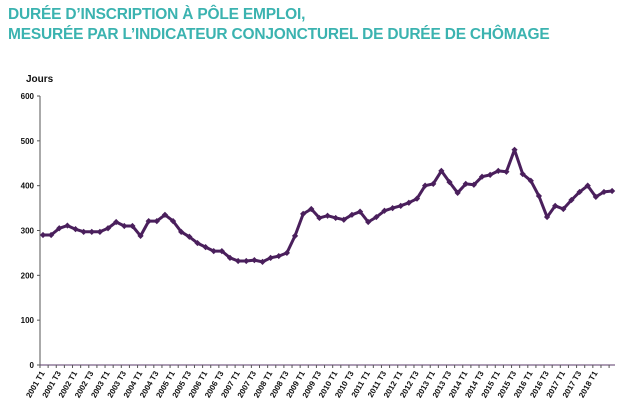 The image size is (622, 413). I want to click on y-axis-title: Jours, so click(40, 79).